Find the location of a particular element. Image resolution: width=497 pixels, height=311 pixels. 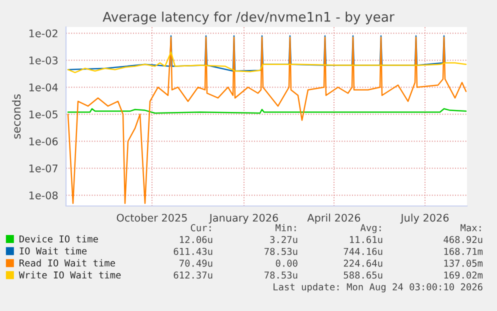

text: 224.64u is located at coordinates (363, 263).